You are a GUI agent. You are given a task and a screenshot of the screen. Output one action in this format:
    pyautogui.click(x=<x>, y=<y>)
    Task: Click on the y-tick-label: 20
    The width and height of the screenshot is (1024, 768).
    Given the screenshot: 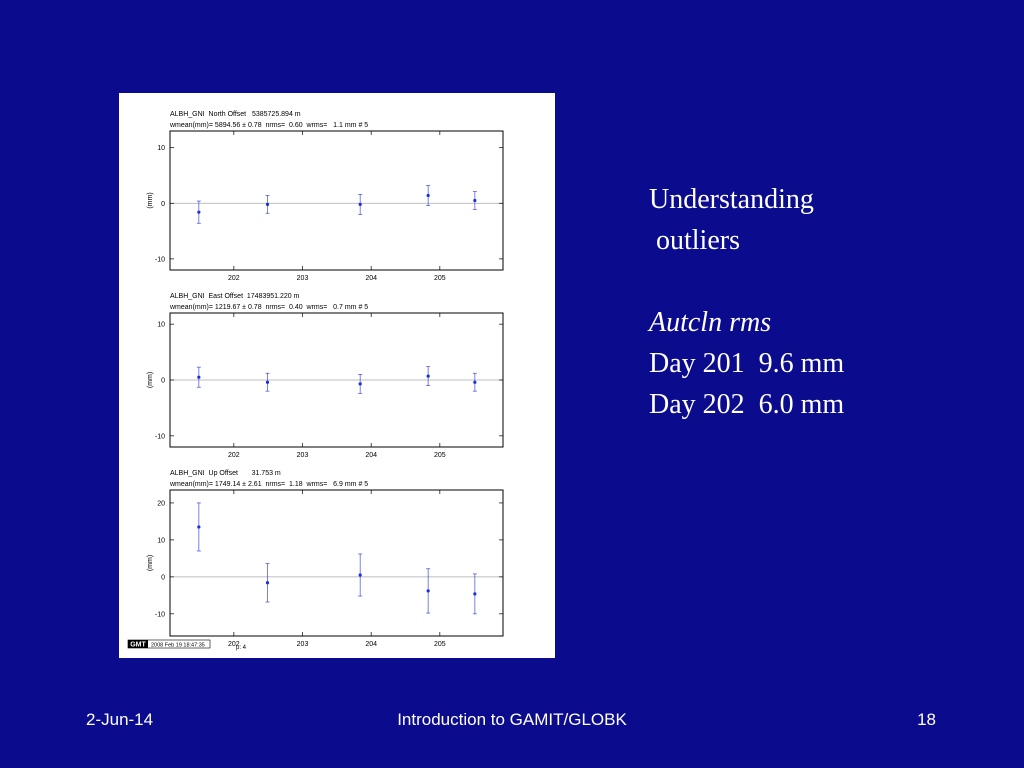 What is the action you would take?
    pyautogui.click(x=161, y=503)
    